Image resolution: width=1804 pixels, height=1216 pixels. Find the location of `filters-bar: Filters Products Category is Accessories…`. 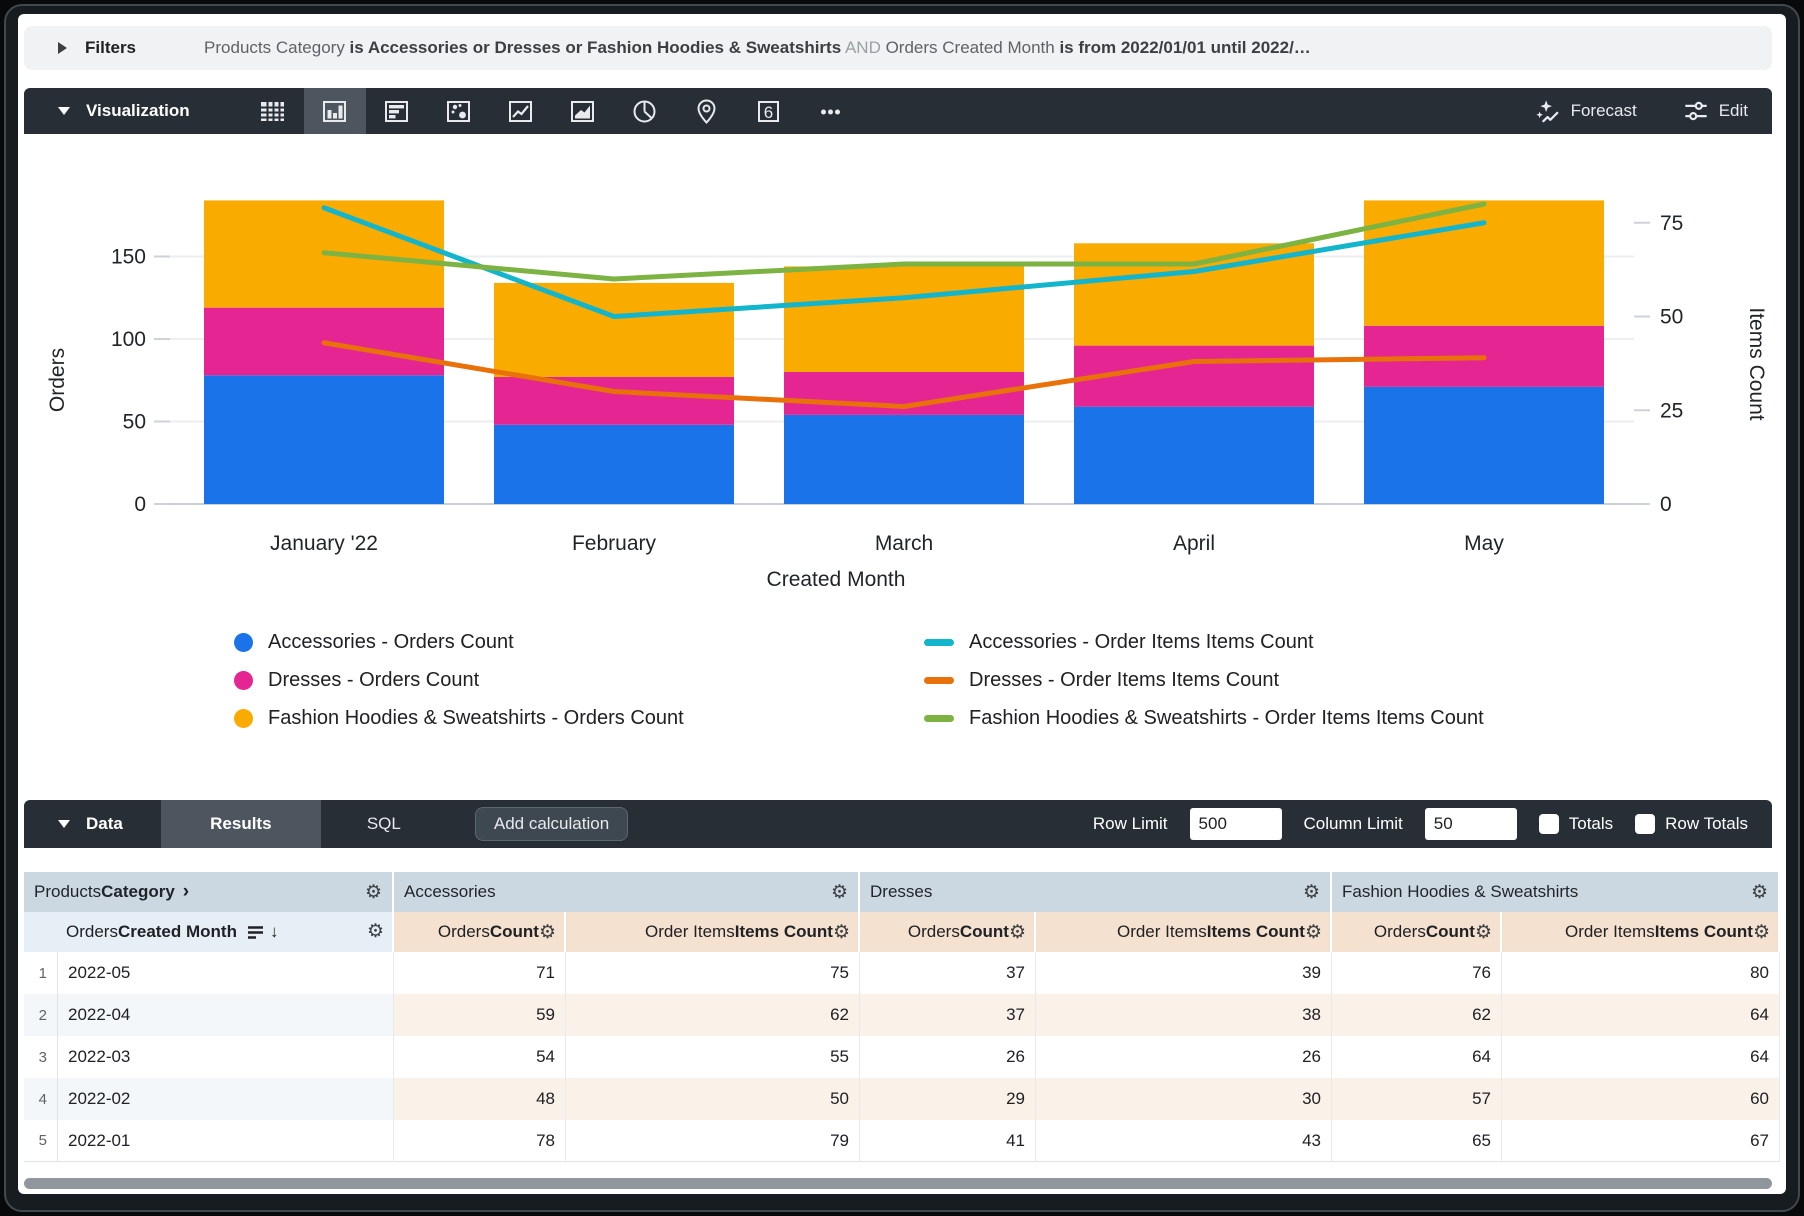

filters-bar: Filters Products Category is Accessories… is located at coordinates (898, 48).